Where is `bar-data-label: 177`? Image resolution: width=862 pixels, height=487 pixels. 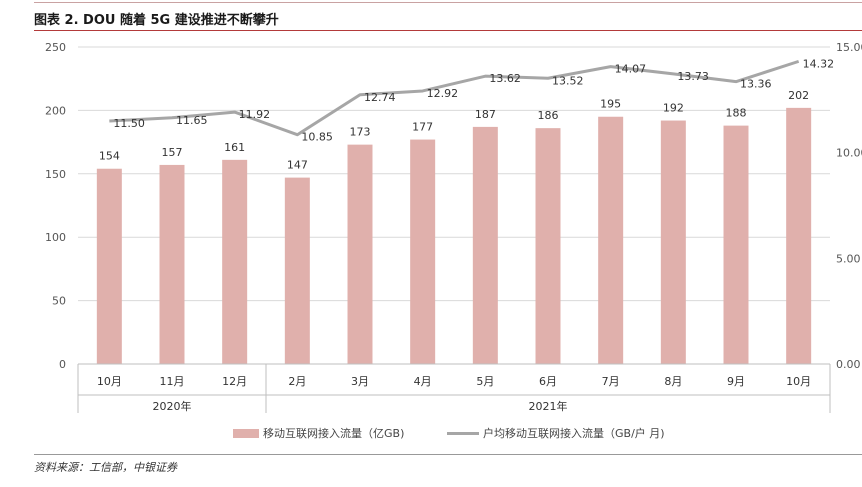
bar-data-label: 177 is located at coordinates (422, 127).